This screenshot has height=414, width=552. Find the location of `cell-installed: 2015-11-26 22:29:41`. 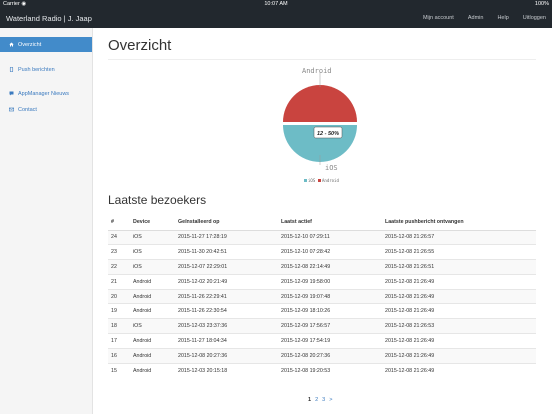

cell-installed: 2015-11-26 22:29:41 is located at coordinates (226, 296).